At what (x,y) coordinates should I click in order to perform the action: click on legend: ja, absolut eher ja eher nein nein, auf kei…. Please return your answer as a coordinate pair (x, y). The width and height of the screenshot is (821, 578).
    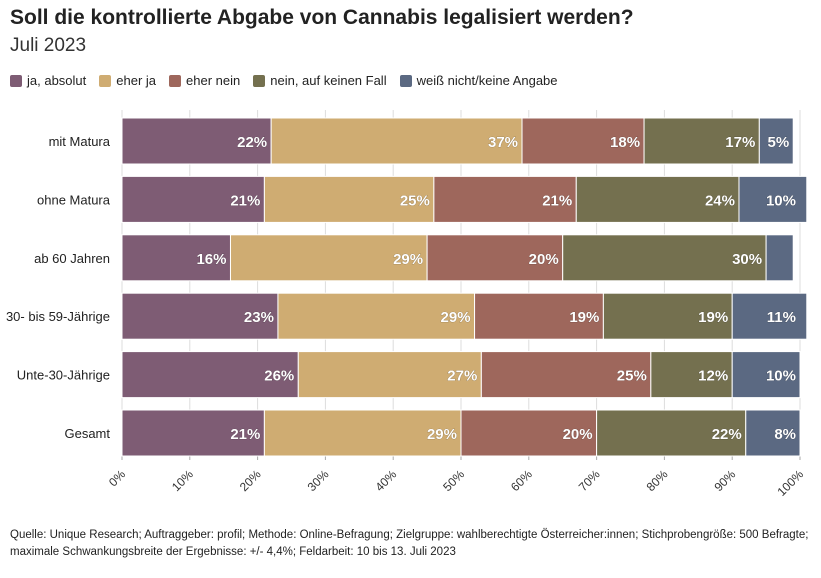
    Looking at the image, I should click on (290, 80).